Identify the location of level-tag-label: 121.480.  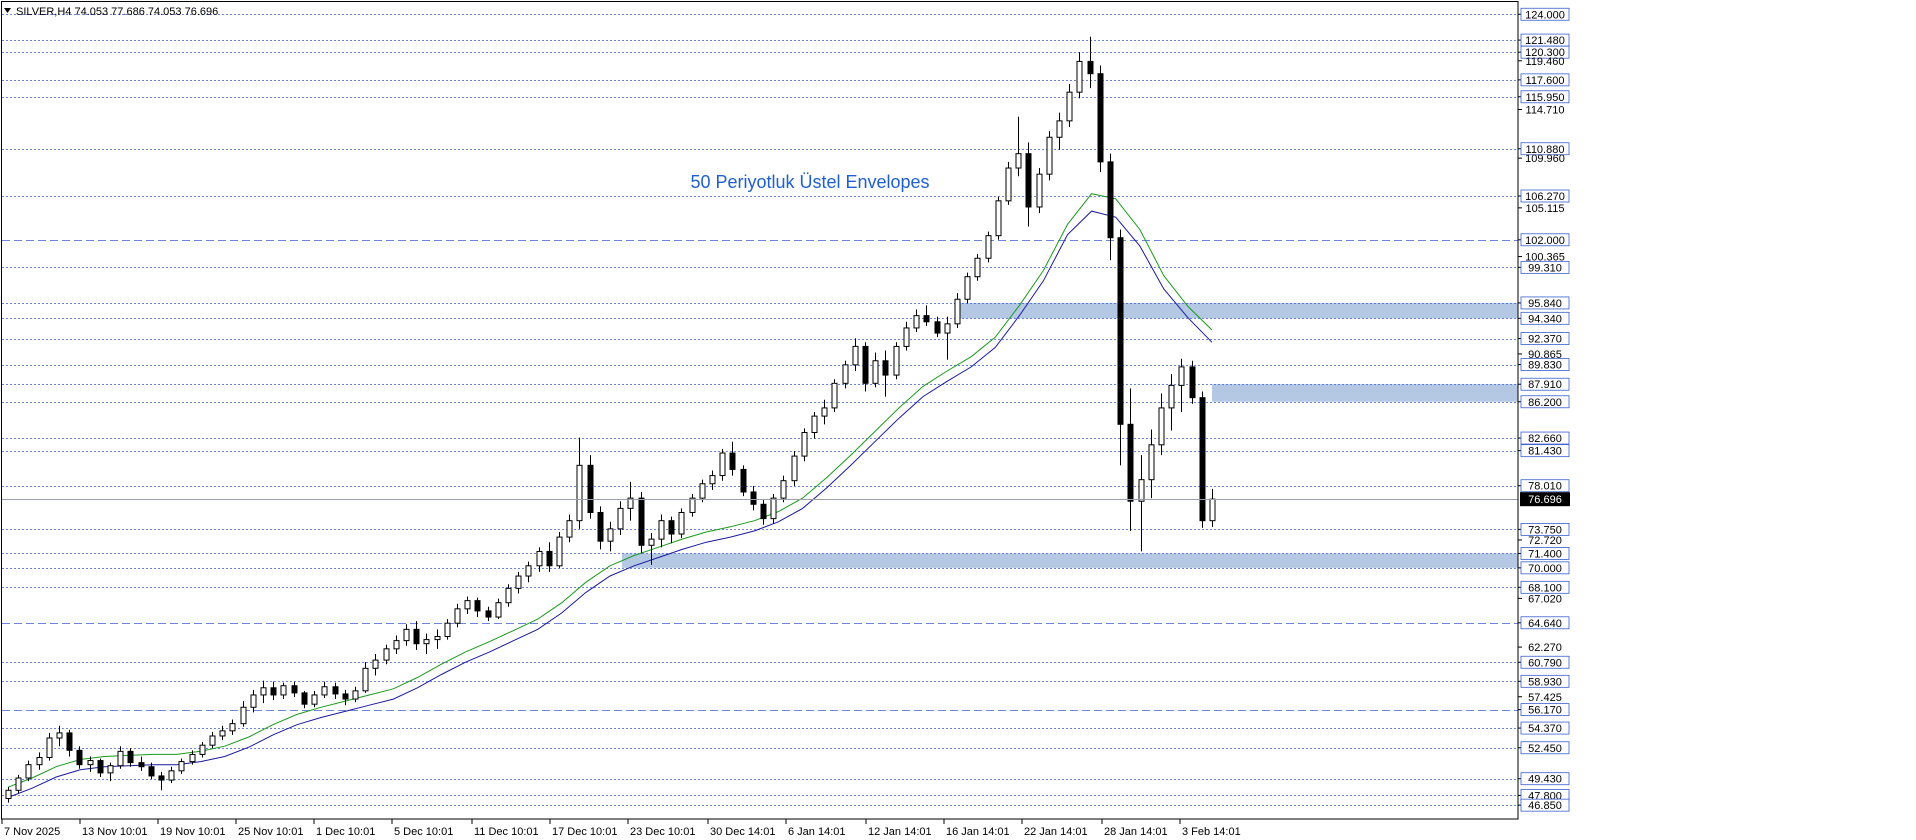
(1545, 41).